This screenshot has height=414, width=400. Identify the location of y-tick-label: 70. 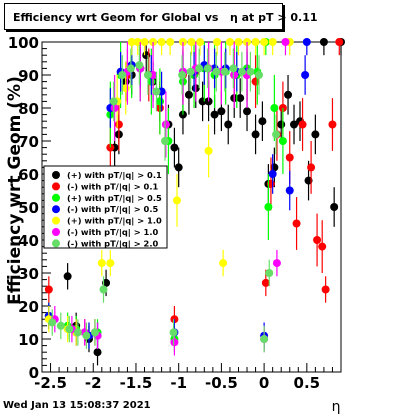
(28, 142).